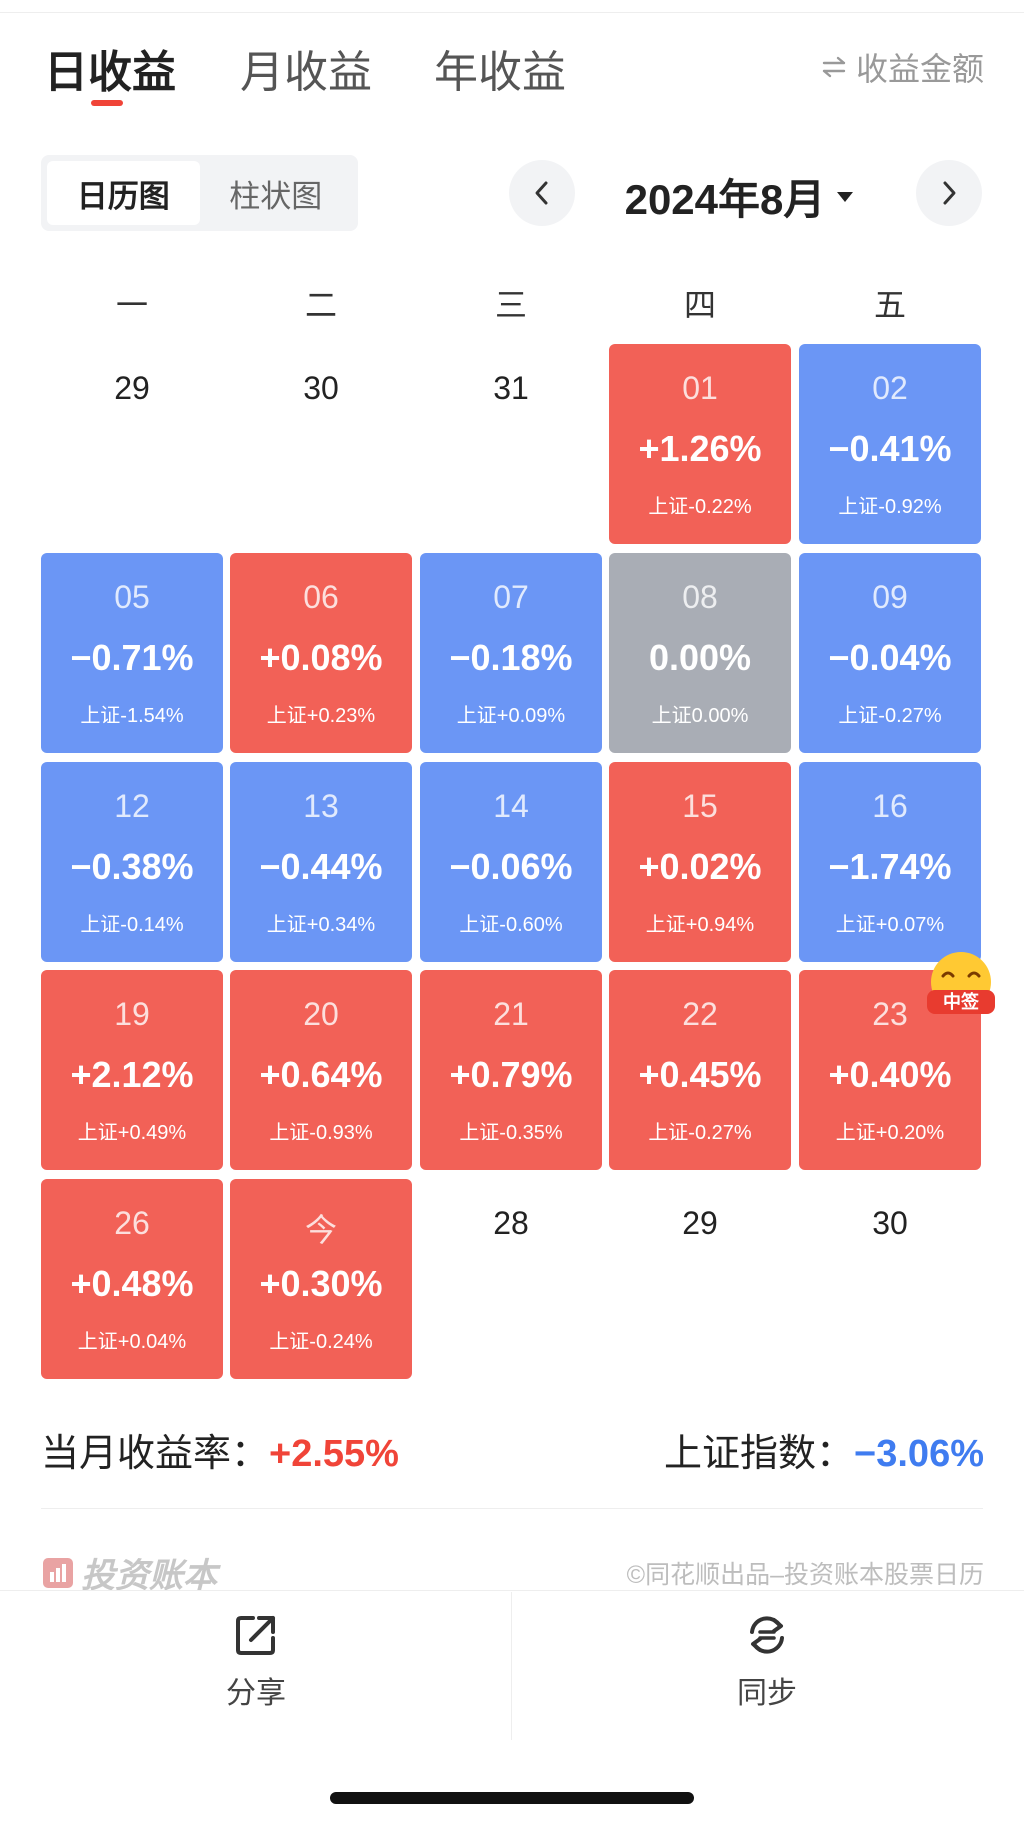  What do you see at coordinates (132, 1133) in the screenshot?
I see `day-index-return: 上证+0.49%` at bounding box center [132, 1133].